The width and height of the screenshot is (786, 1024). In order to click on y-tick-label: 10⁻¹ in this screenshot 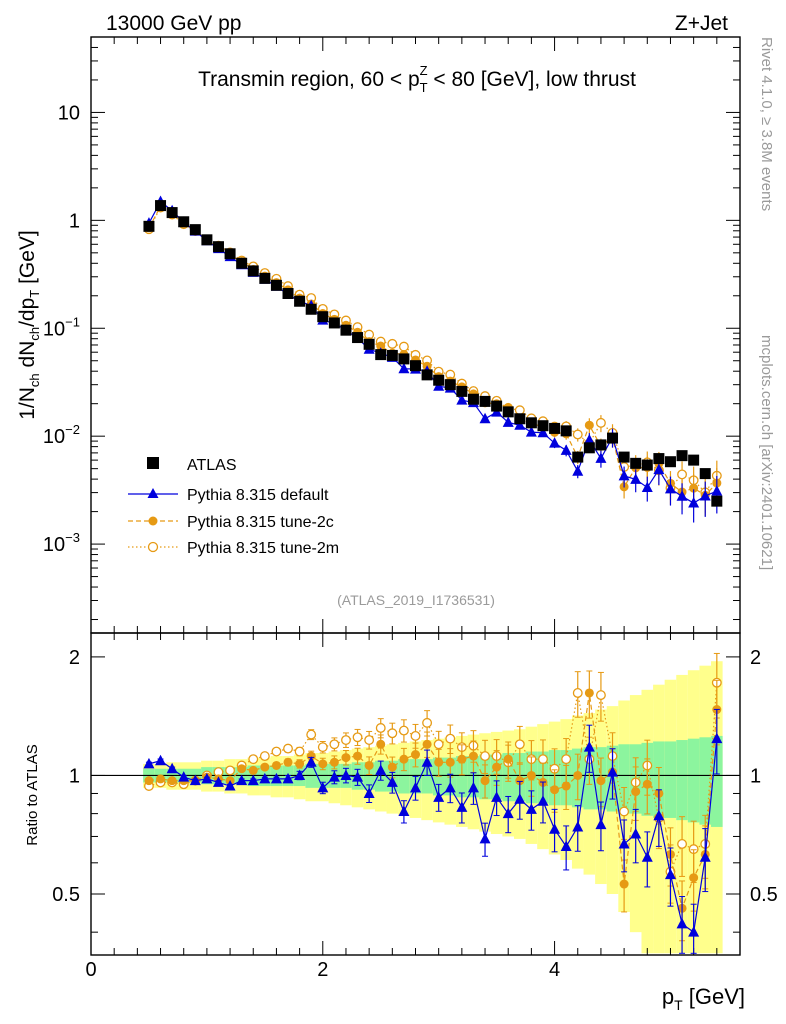, I will do `click(61, 327)`.